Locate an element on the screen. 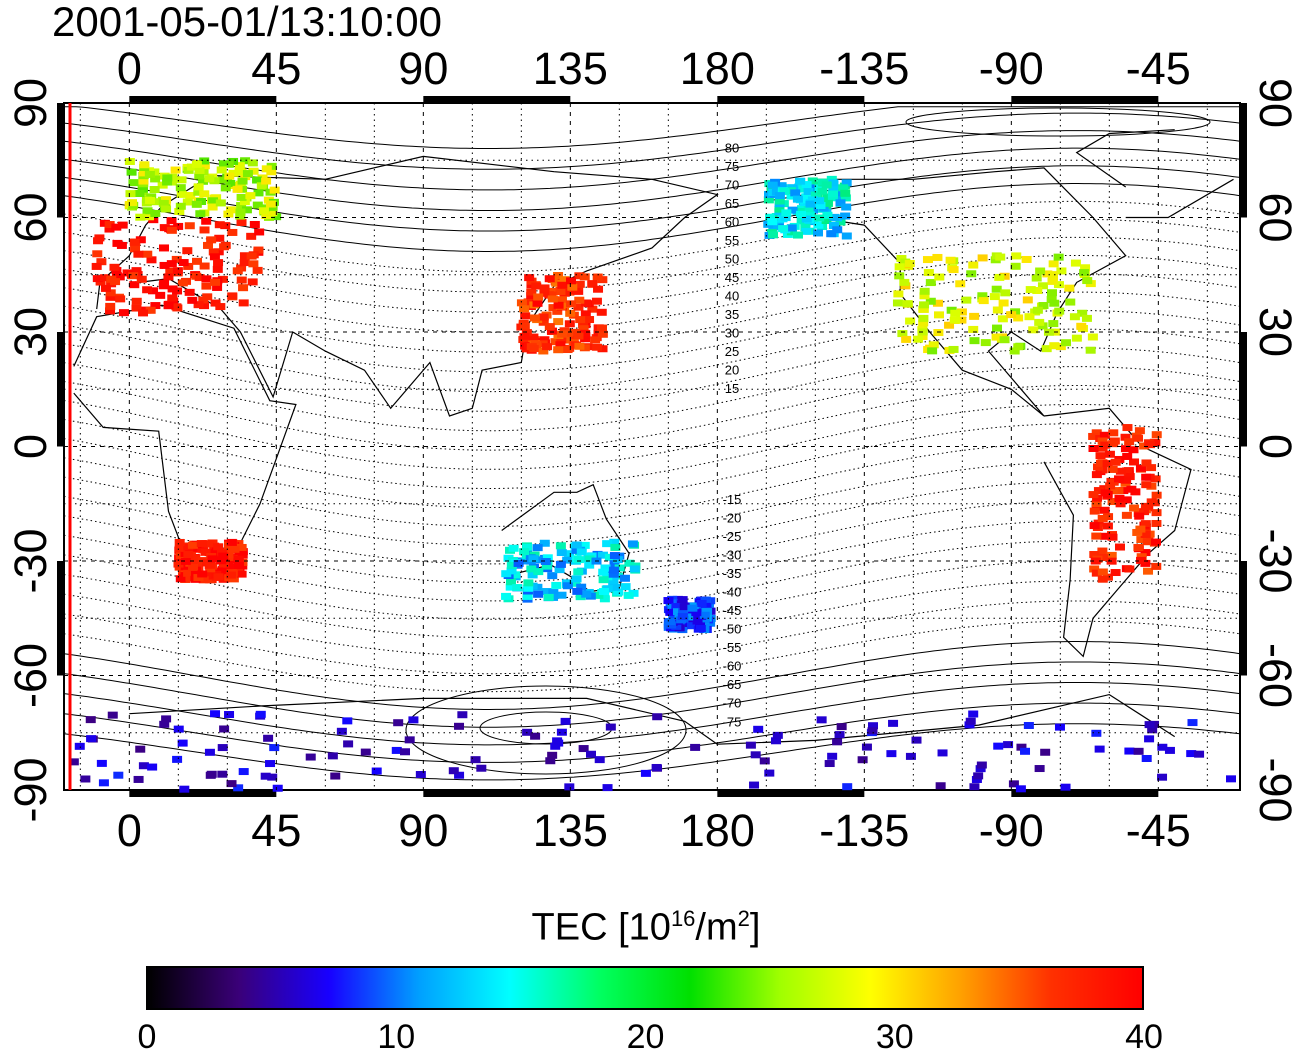 This screenshot has height=1057, width=1292. lat-tick-right: -90 is located at coordinates (1271, 789).